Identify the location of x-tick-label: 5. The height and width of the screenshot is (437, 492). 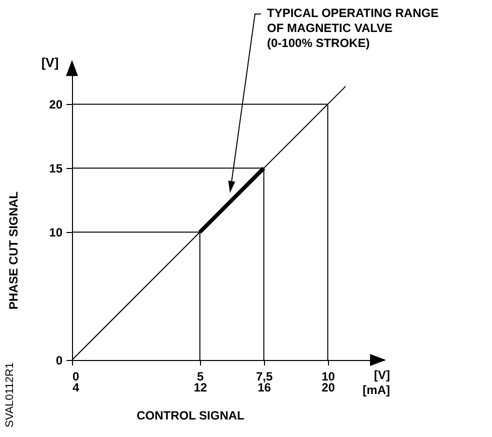
(200, 377).